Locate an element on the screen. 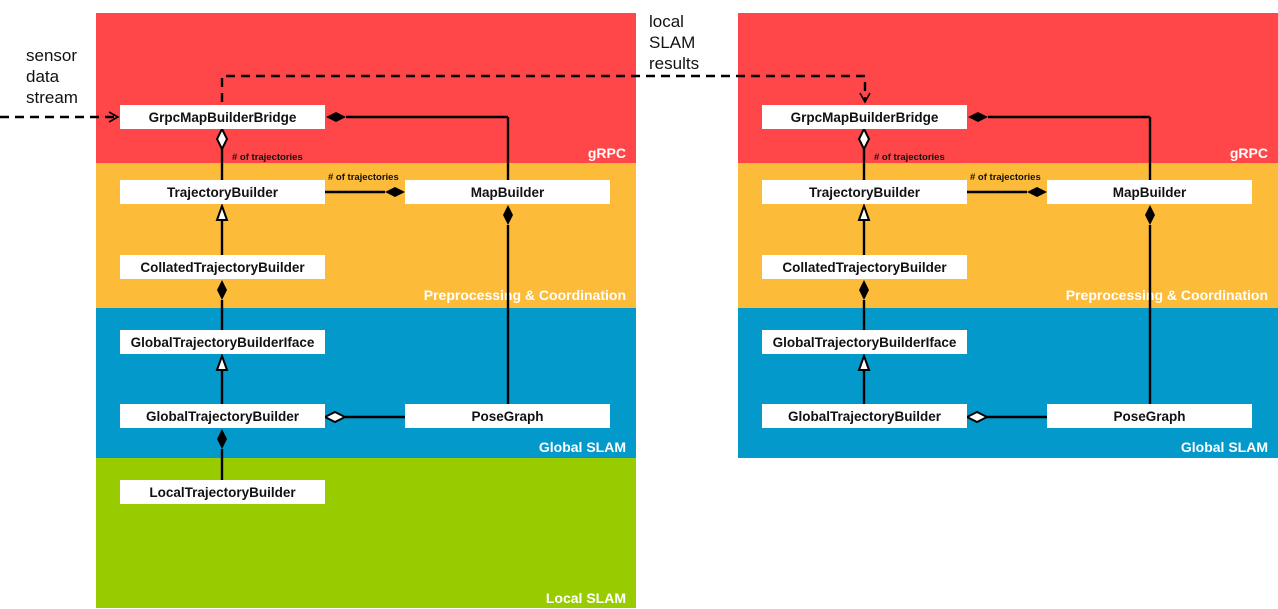 Image resolution: width=1278 pixels, height=609 pixels. sensor-line-1: sensor is located at coordinates (52, 55).